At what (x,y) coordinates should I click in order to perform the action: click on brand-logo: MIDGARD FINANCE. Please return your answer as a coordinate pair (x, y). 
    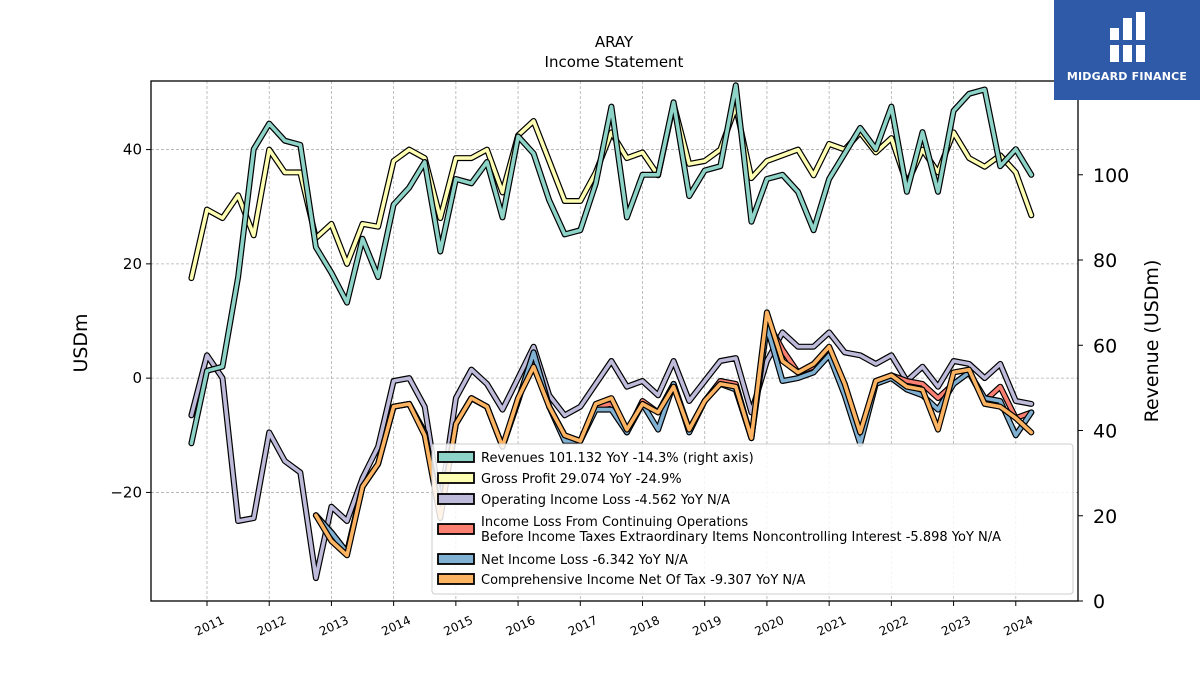
    Looking at the image, I should click on (1127, 50).